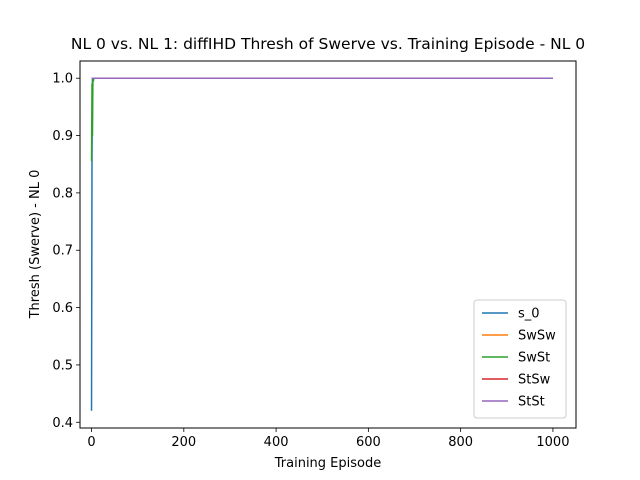  What do you see at coordinates (328, 439) in the screenshot?
I see `x-axis-ticks: 0 200 400 600 800 1000` at bounding box center [328, 439].